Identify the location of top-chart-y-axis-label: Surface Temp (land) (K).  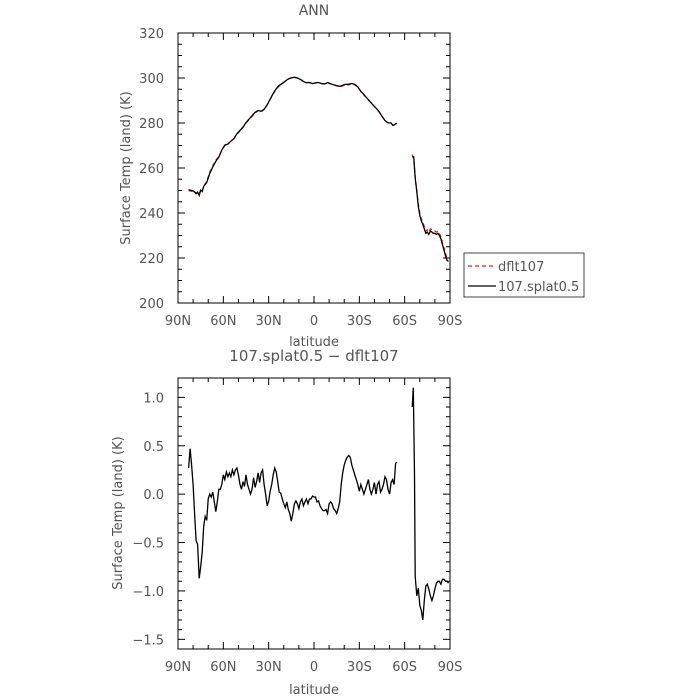
(126, 167).